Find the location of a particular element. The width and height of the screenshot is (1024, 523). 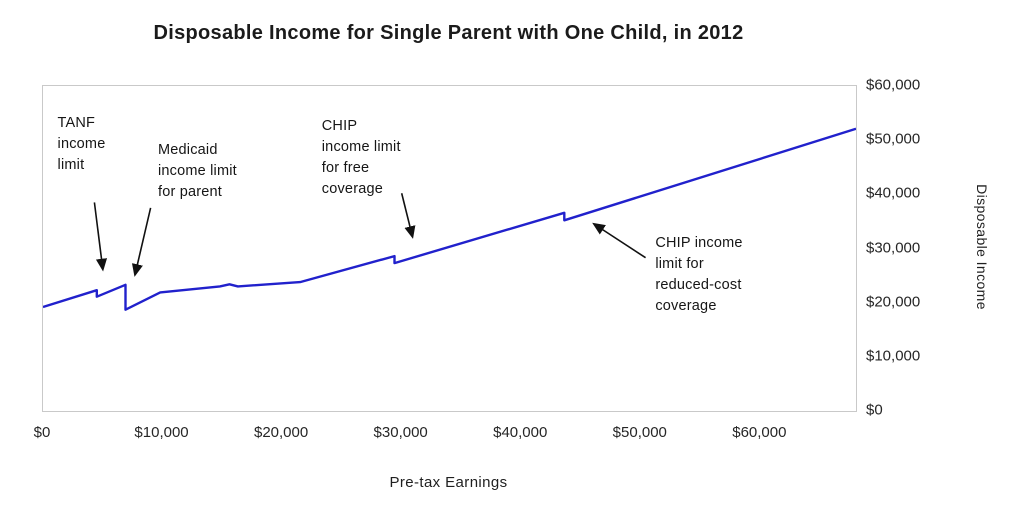

y-tick-label: $20,000 is located at coordinates (893, 302).